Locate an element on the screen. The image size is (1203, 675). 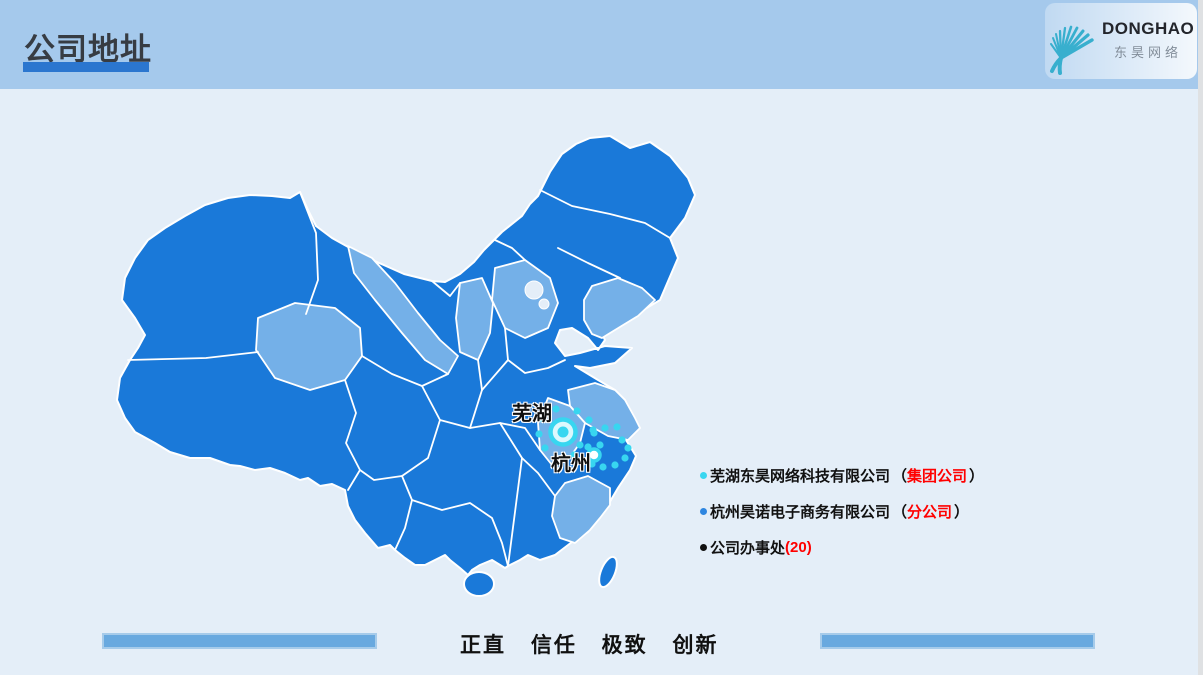
map-markers-layer is located at coordinates (583, 438).